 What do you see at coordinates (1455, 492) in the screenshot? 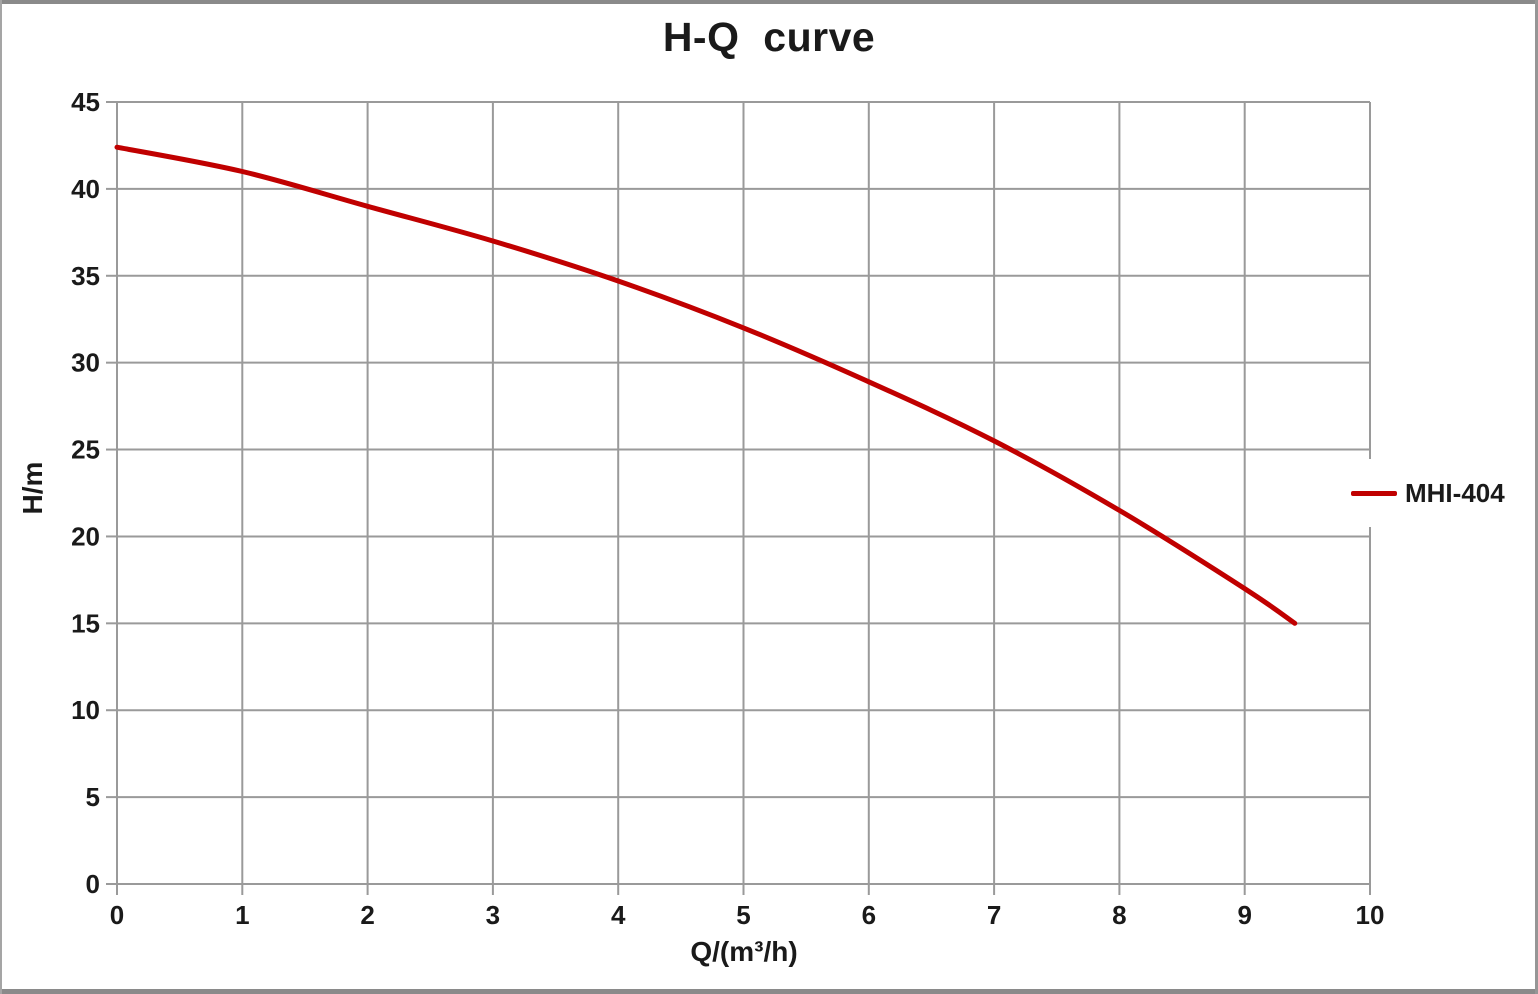
I see `legend-series-label: MHI-404` at bounding box center [1455, 492].